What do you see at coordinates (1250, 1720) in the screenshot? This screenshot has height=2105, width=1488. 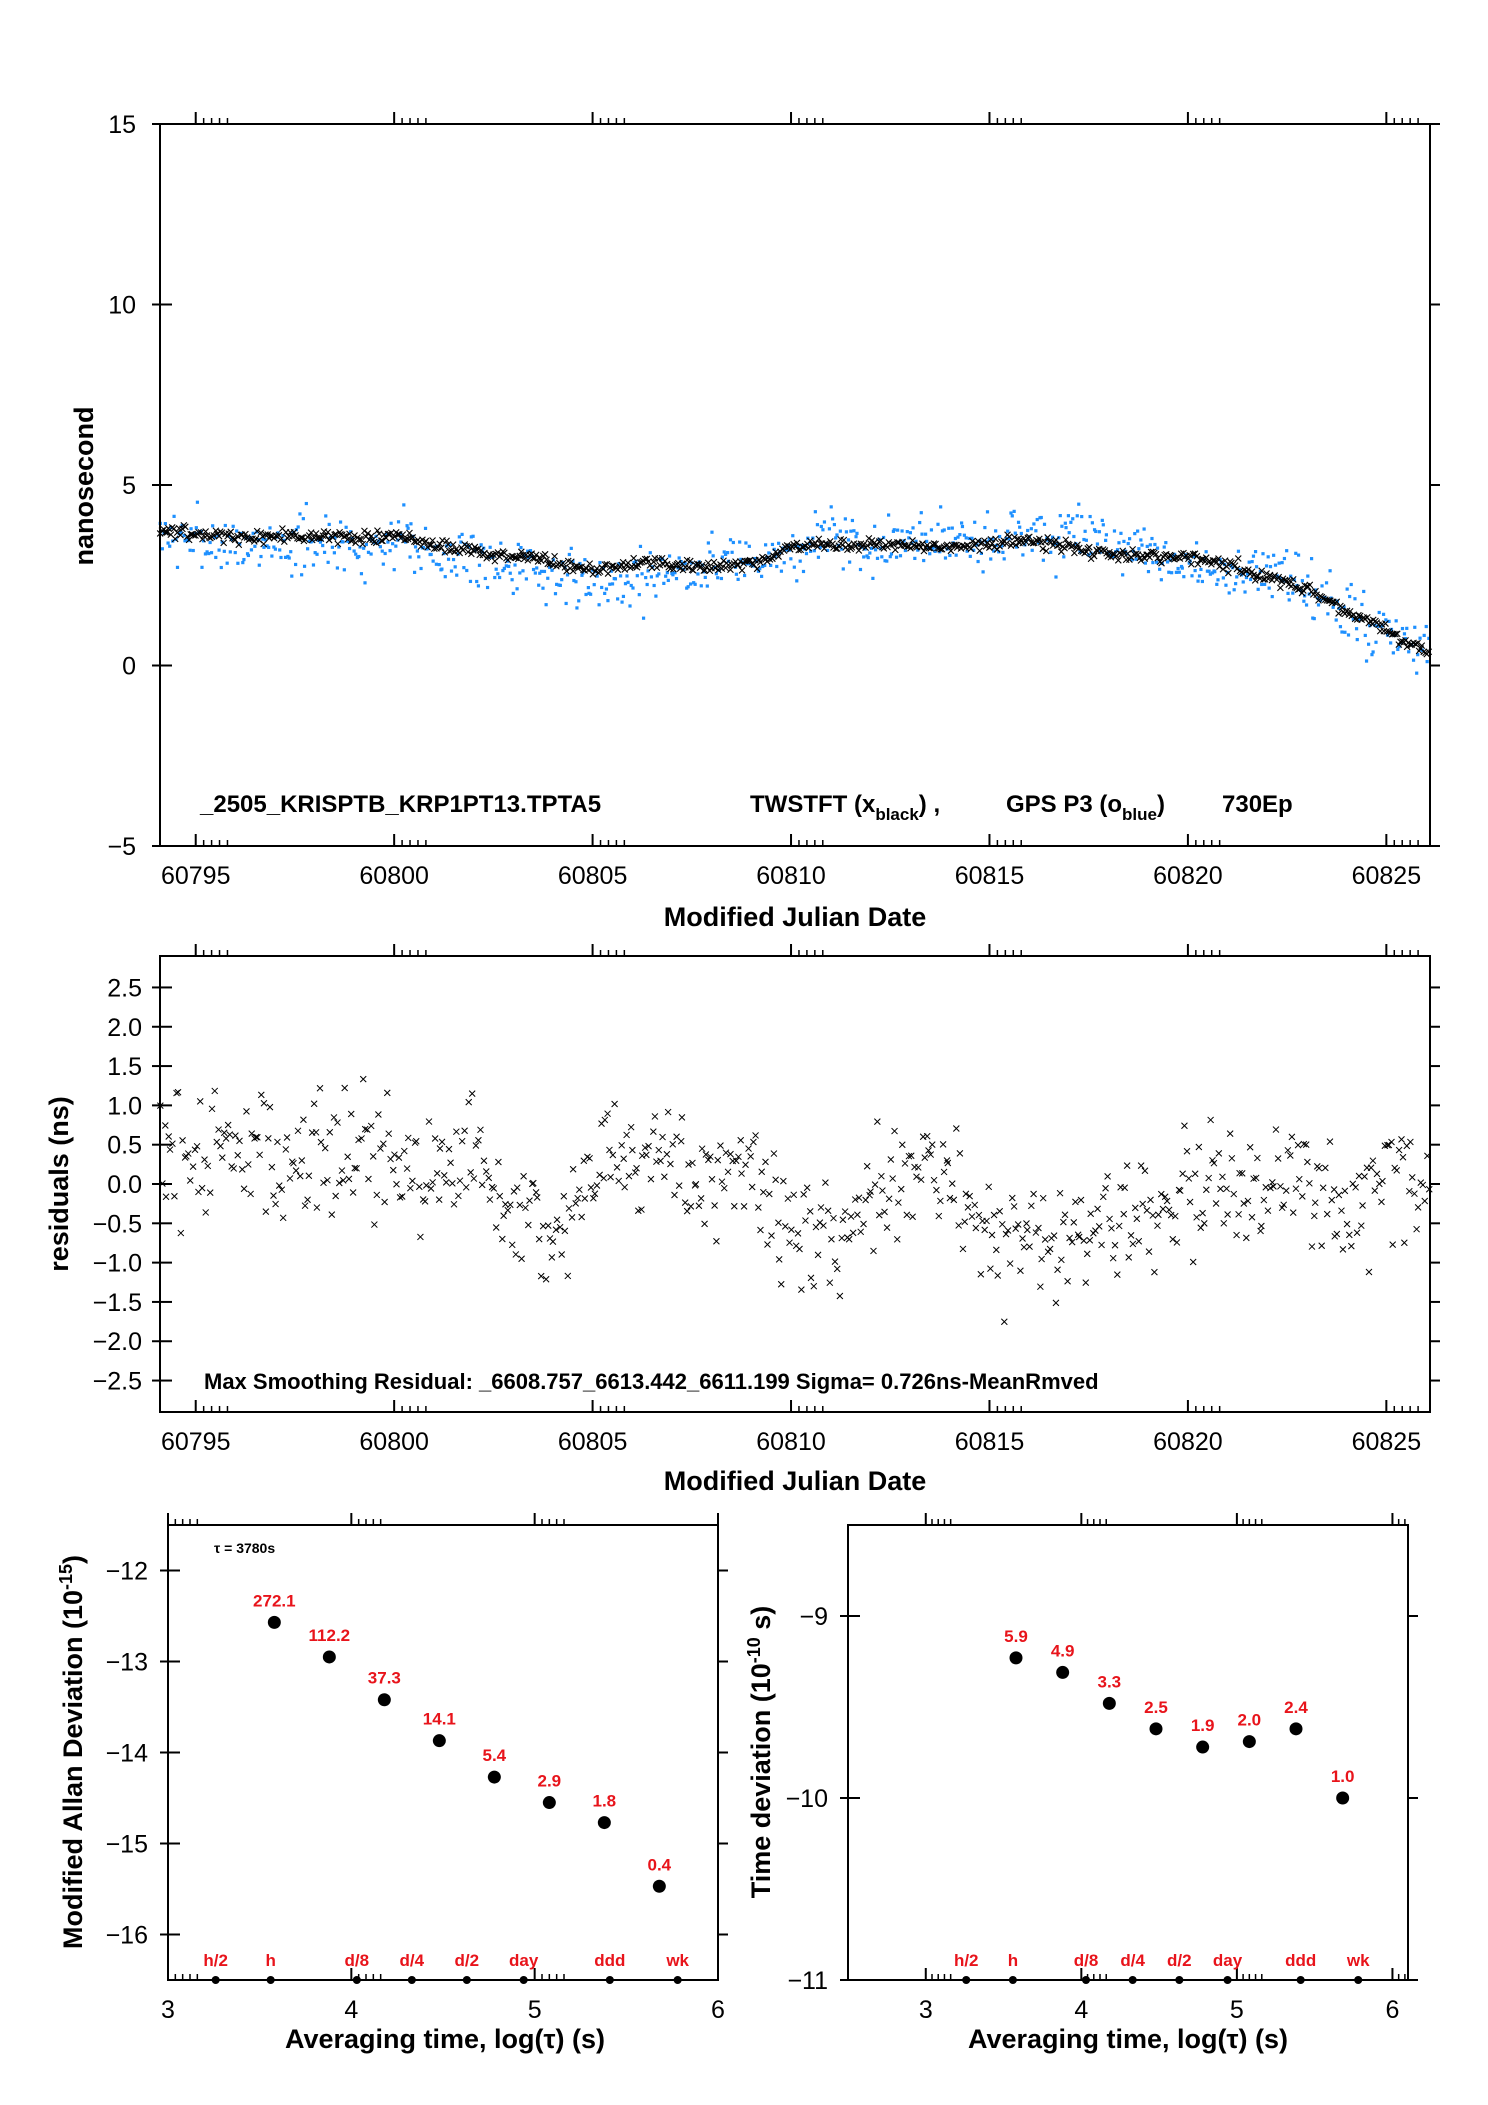 I see `deviation-value-label: 2.0` at bounding box center [1250, 1720].